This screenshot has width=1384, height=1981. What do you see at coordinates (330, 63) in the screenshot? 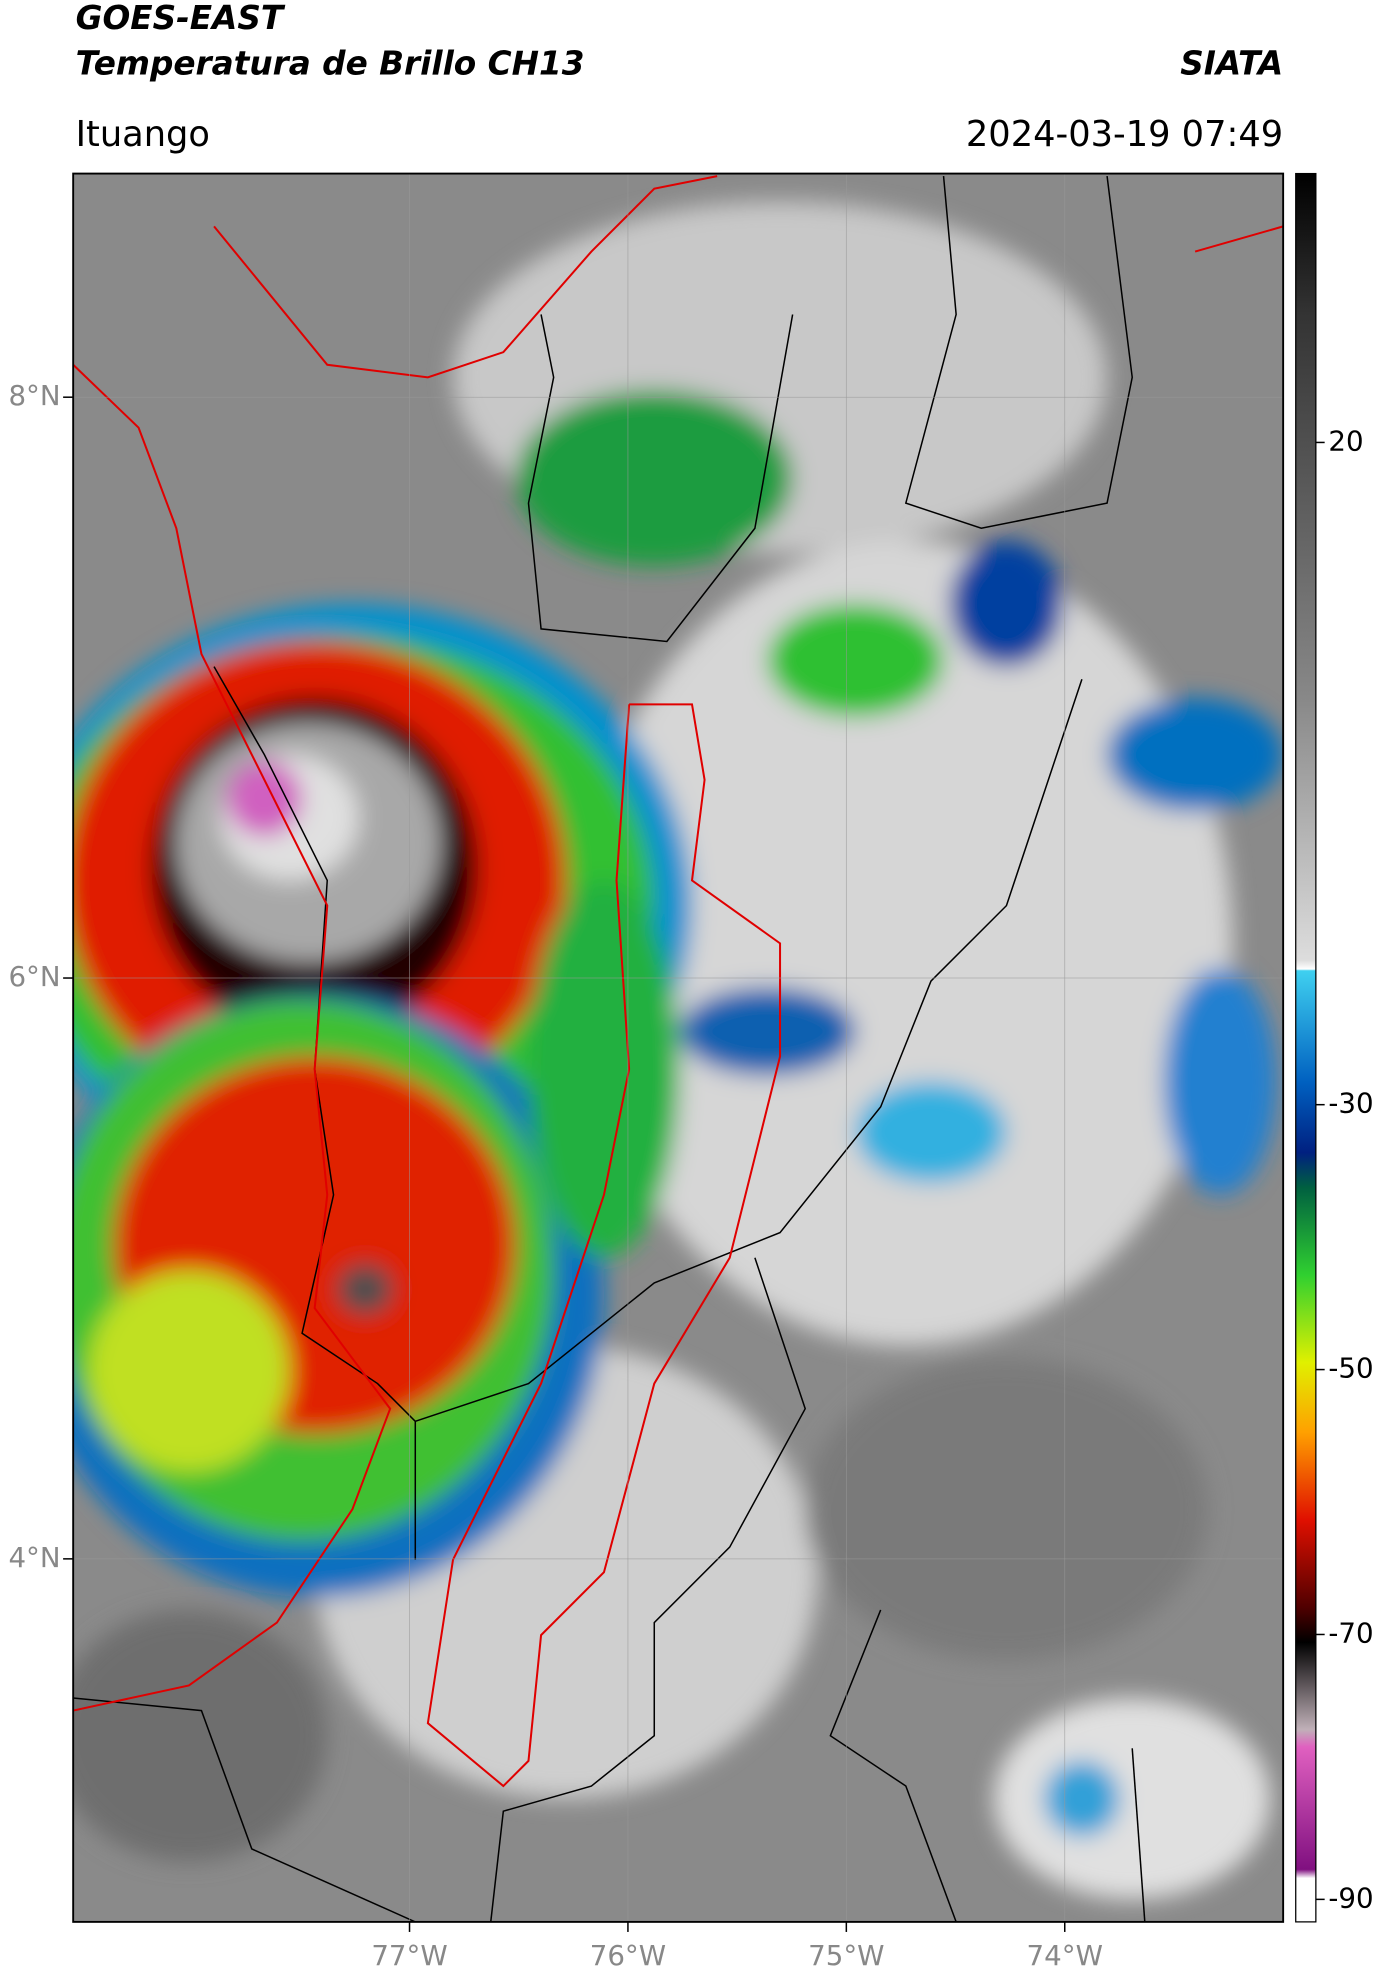
I see `subtitle: Temperatura de Brillo CH13` at bounding box center [330, 63].